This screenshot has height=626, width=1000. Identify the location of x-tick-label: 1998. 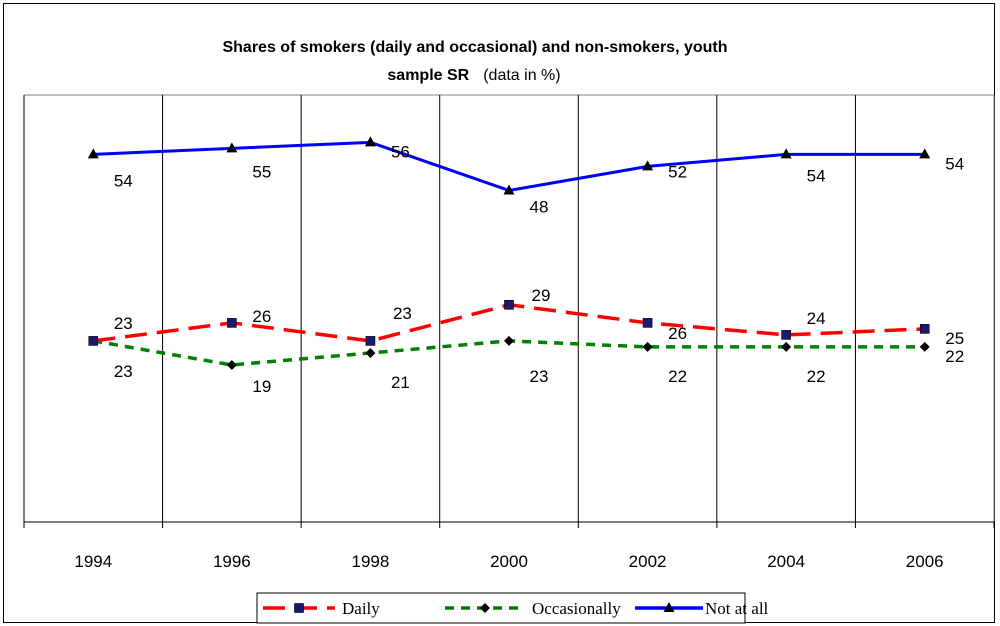
(371, 561).